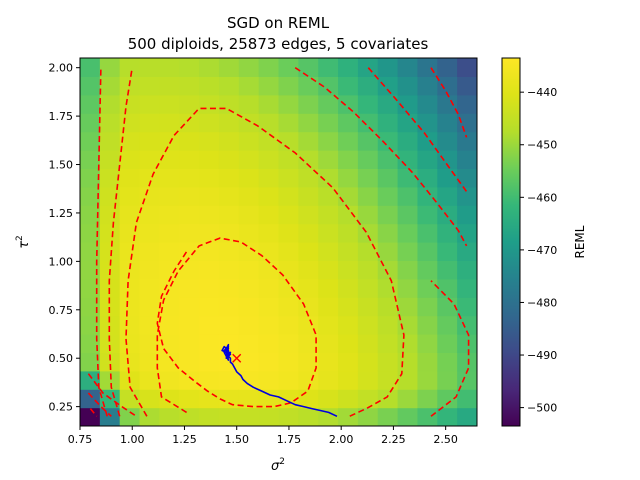  What do you see at coordinates (580, 241) in the screenshot?
I see `colorbar-label: REML` at bounding box center [580, 241].